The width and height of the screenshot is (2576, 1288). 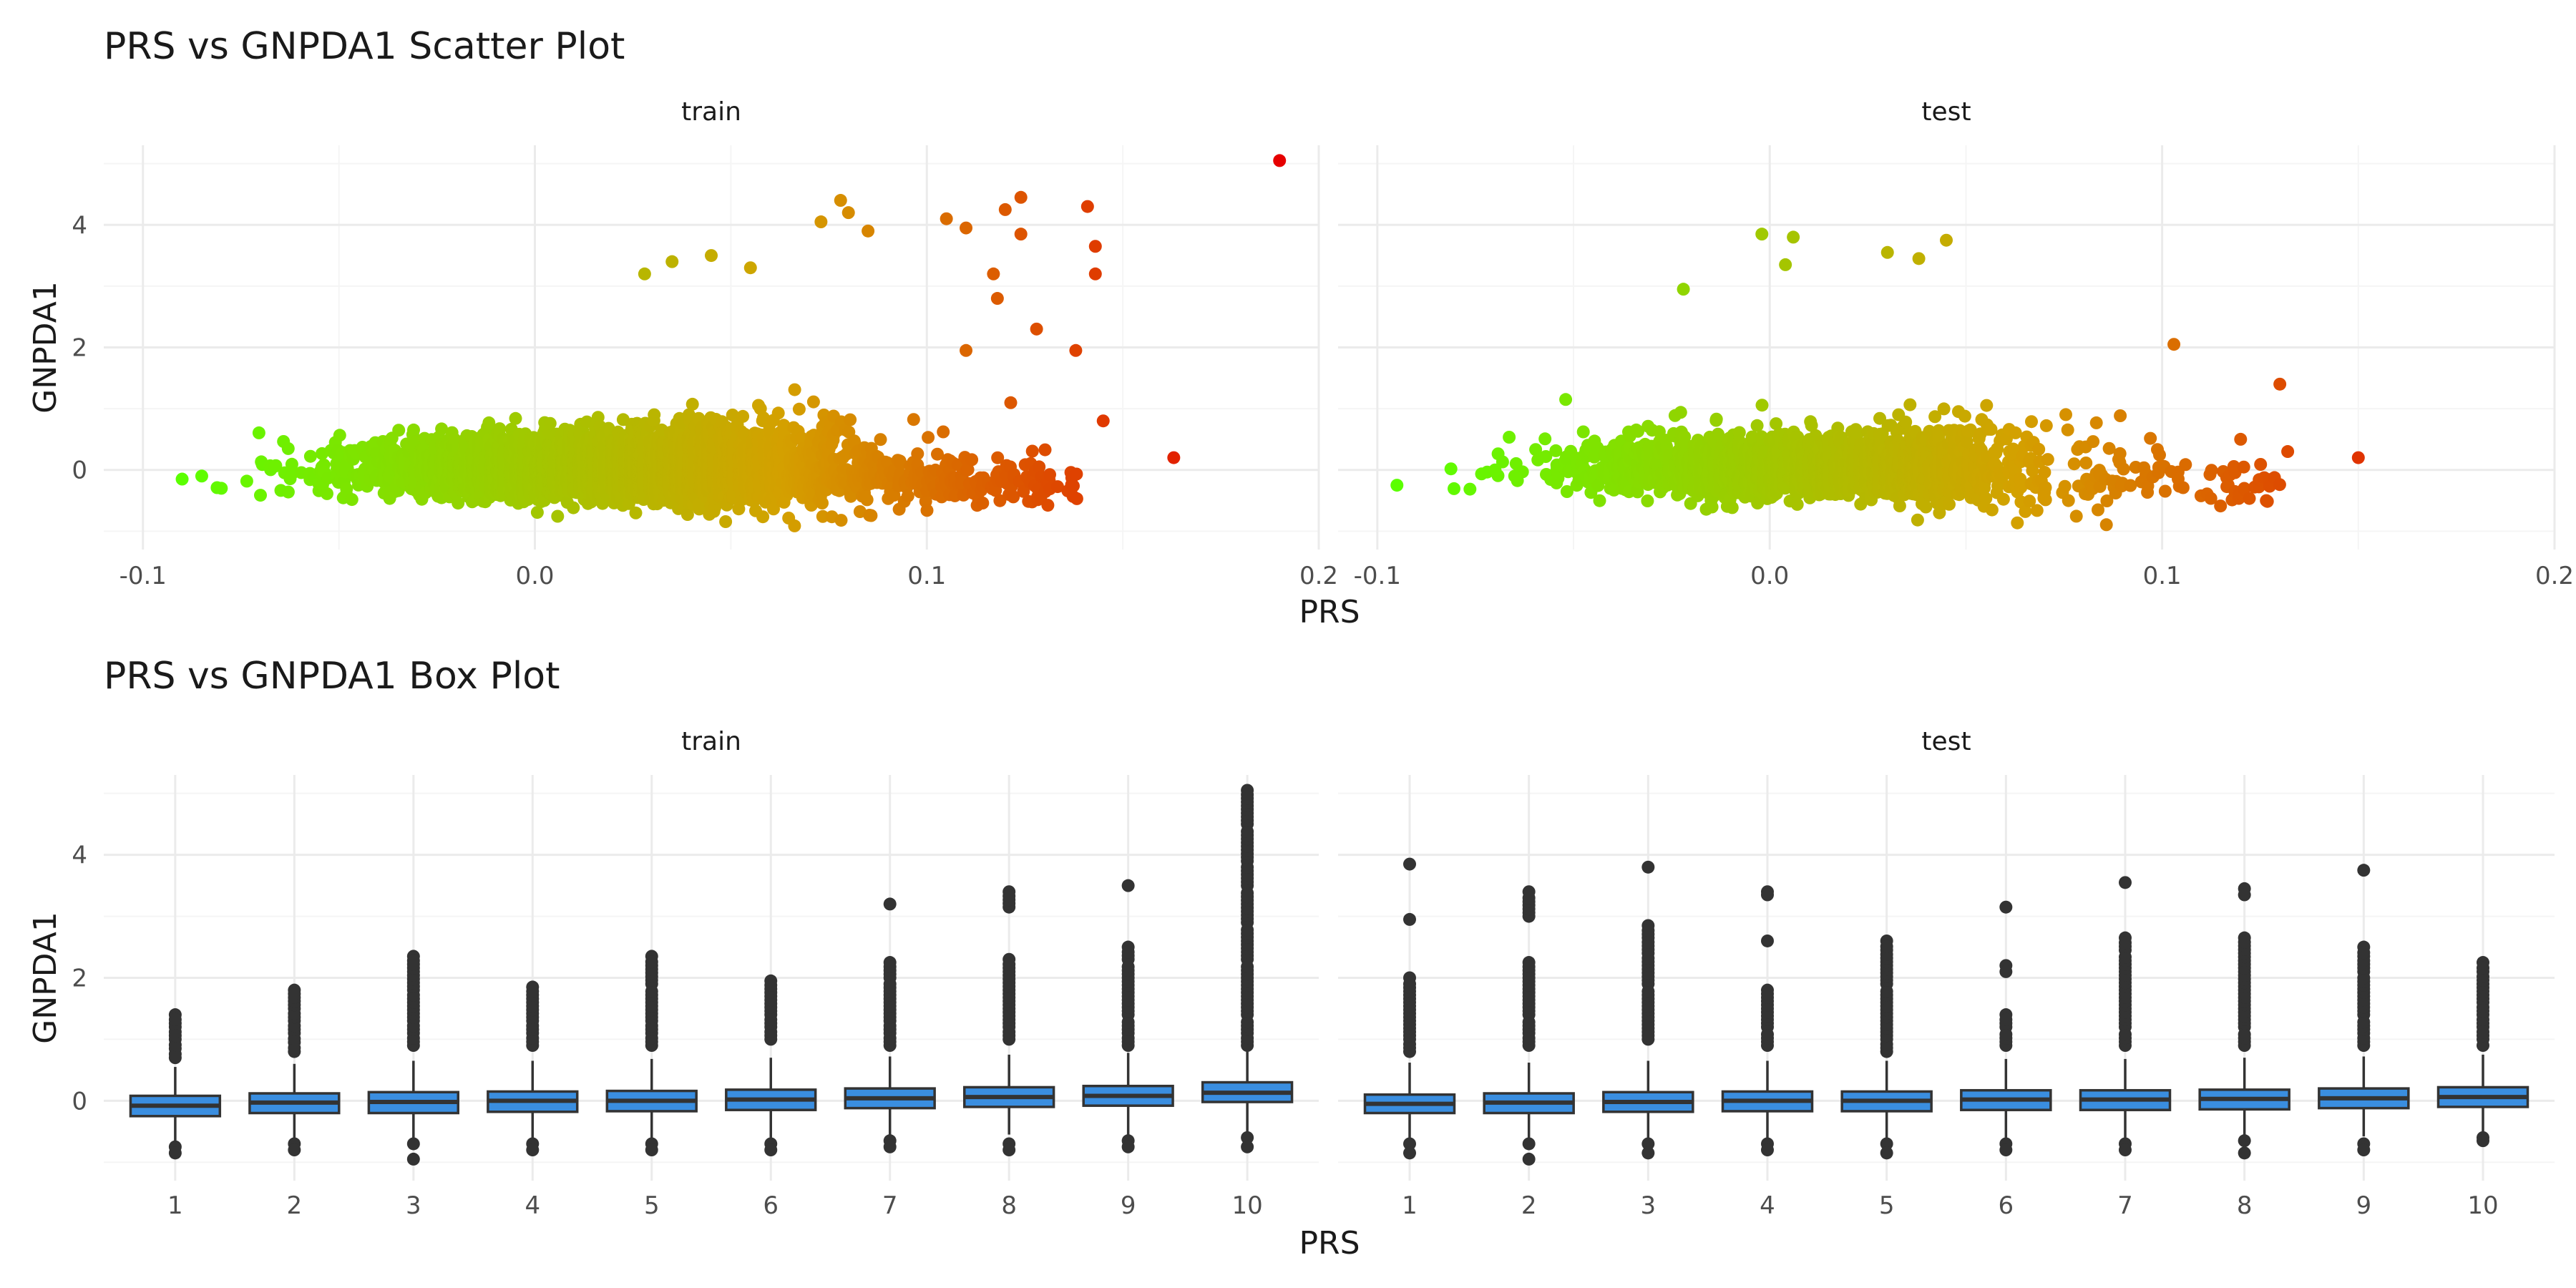 I want to click on scatter-panel-train, so click(x=712, y=347).